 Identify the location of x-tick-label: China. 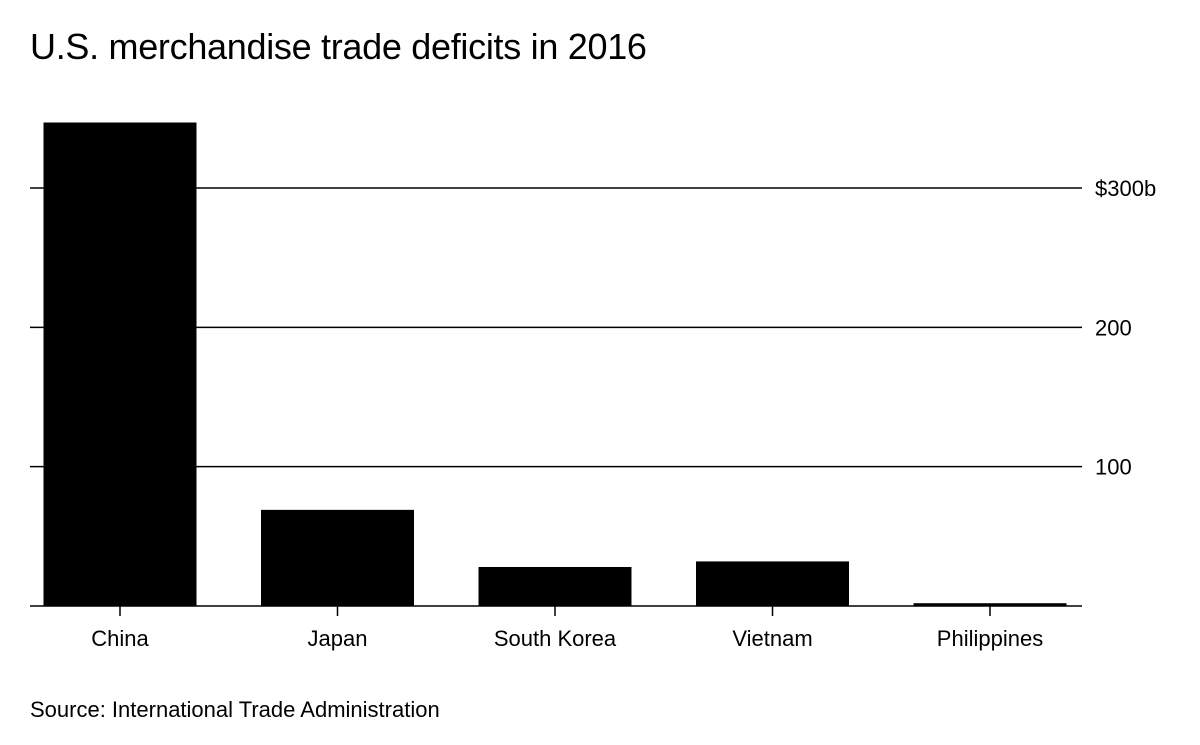
(120, 638).